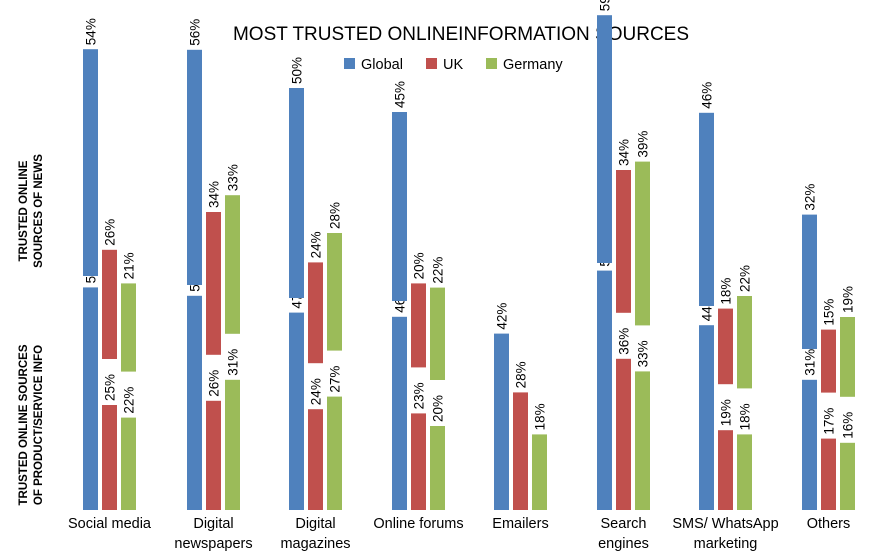 The image size is (877, 559). I want to click on label-news-digital-newspapers-uk: 34%, so click(214, 194).